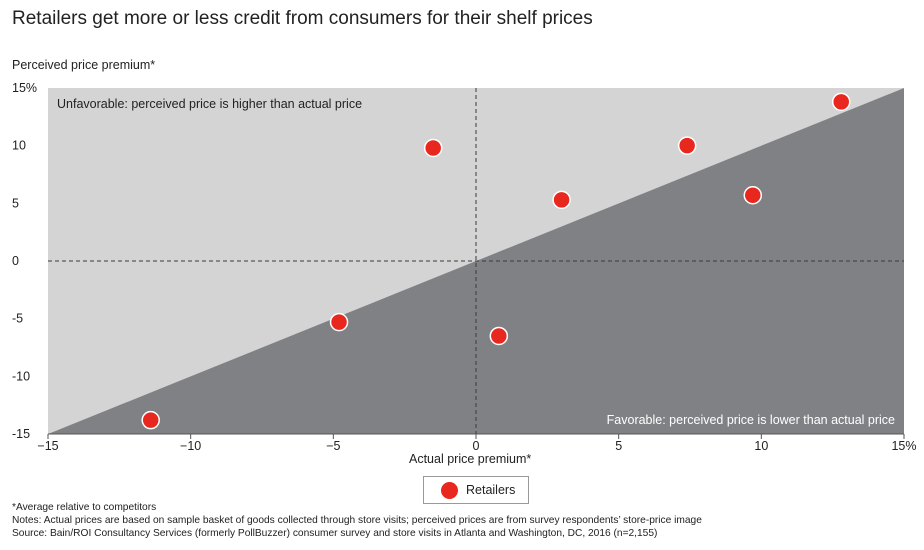 The height and width of the screenshot is (550, 924). Describe the element at coordinates (333, 446) in the screenshot. I see `x-tick-label: −5` at that location.